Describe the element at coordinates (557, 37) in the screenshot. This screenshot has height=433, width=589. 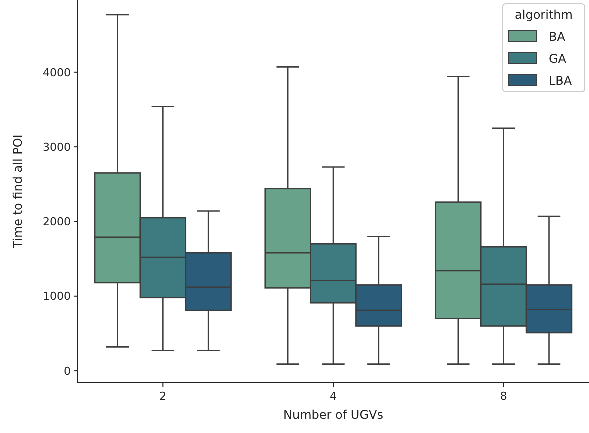
I see `legend-label: BA` at that location.